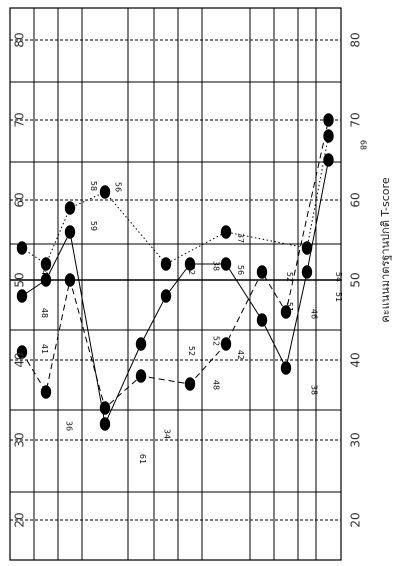  Describe the element at coordinates (20, 39) in the screenshot. I see `tick-label-left-80: 80` at that location.